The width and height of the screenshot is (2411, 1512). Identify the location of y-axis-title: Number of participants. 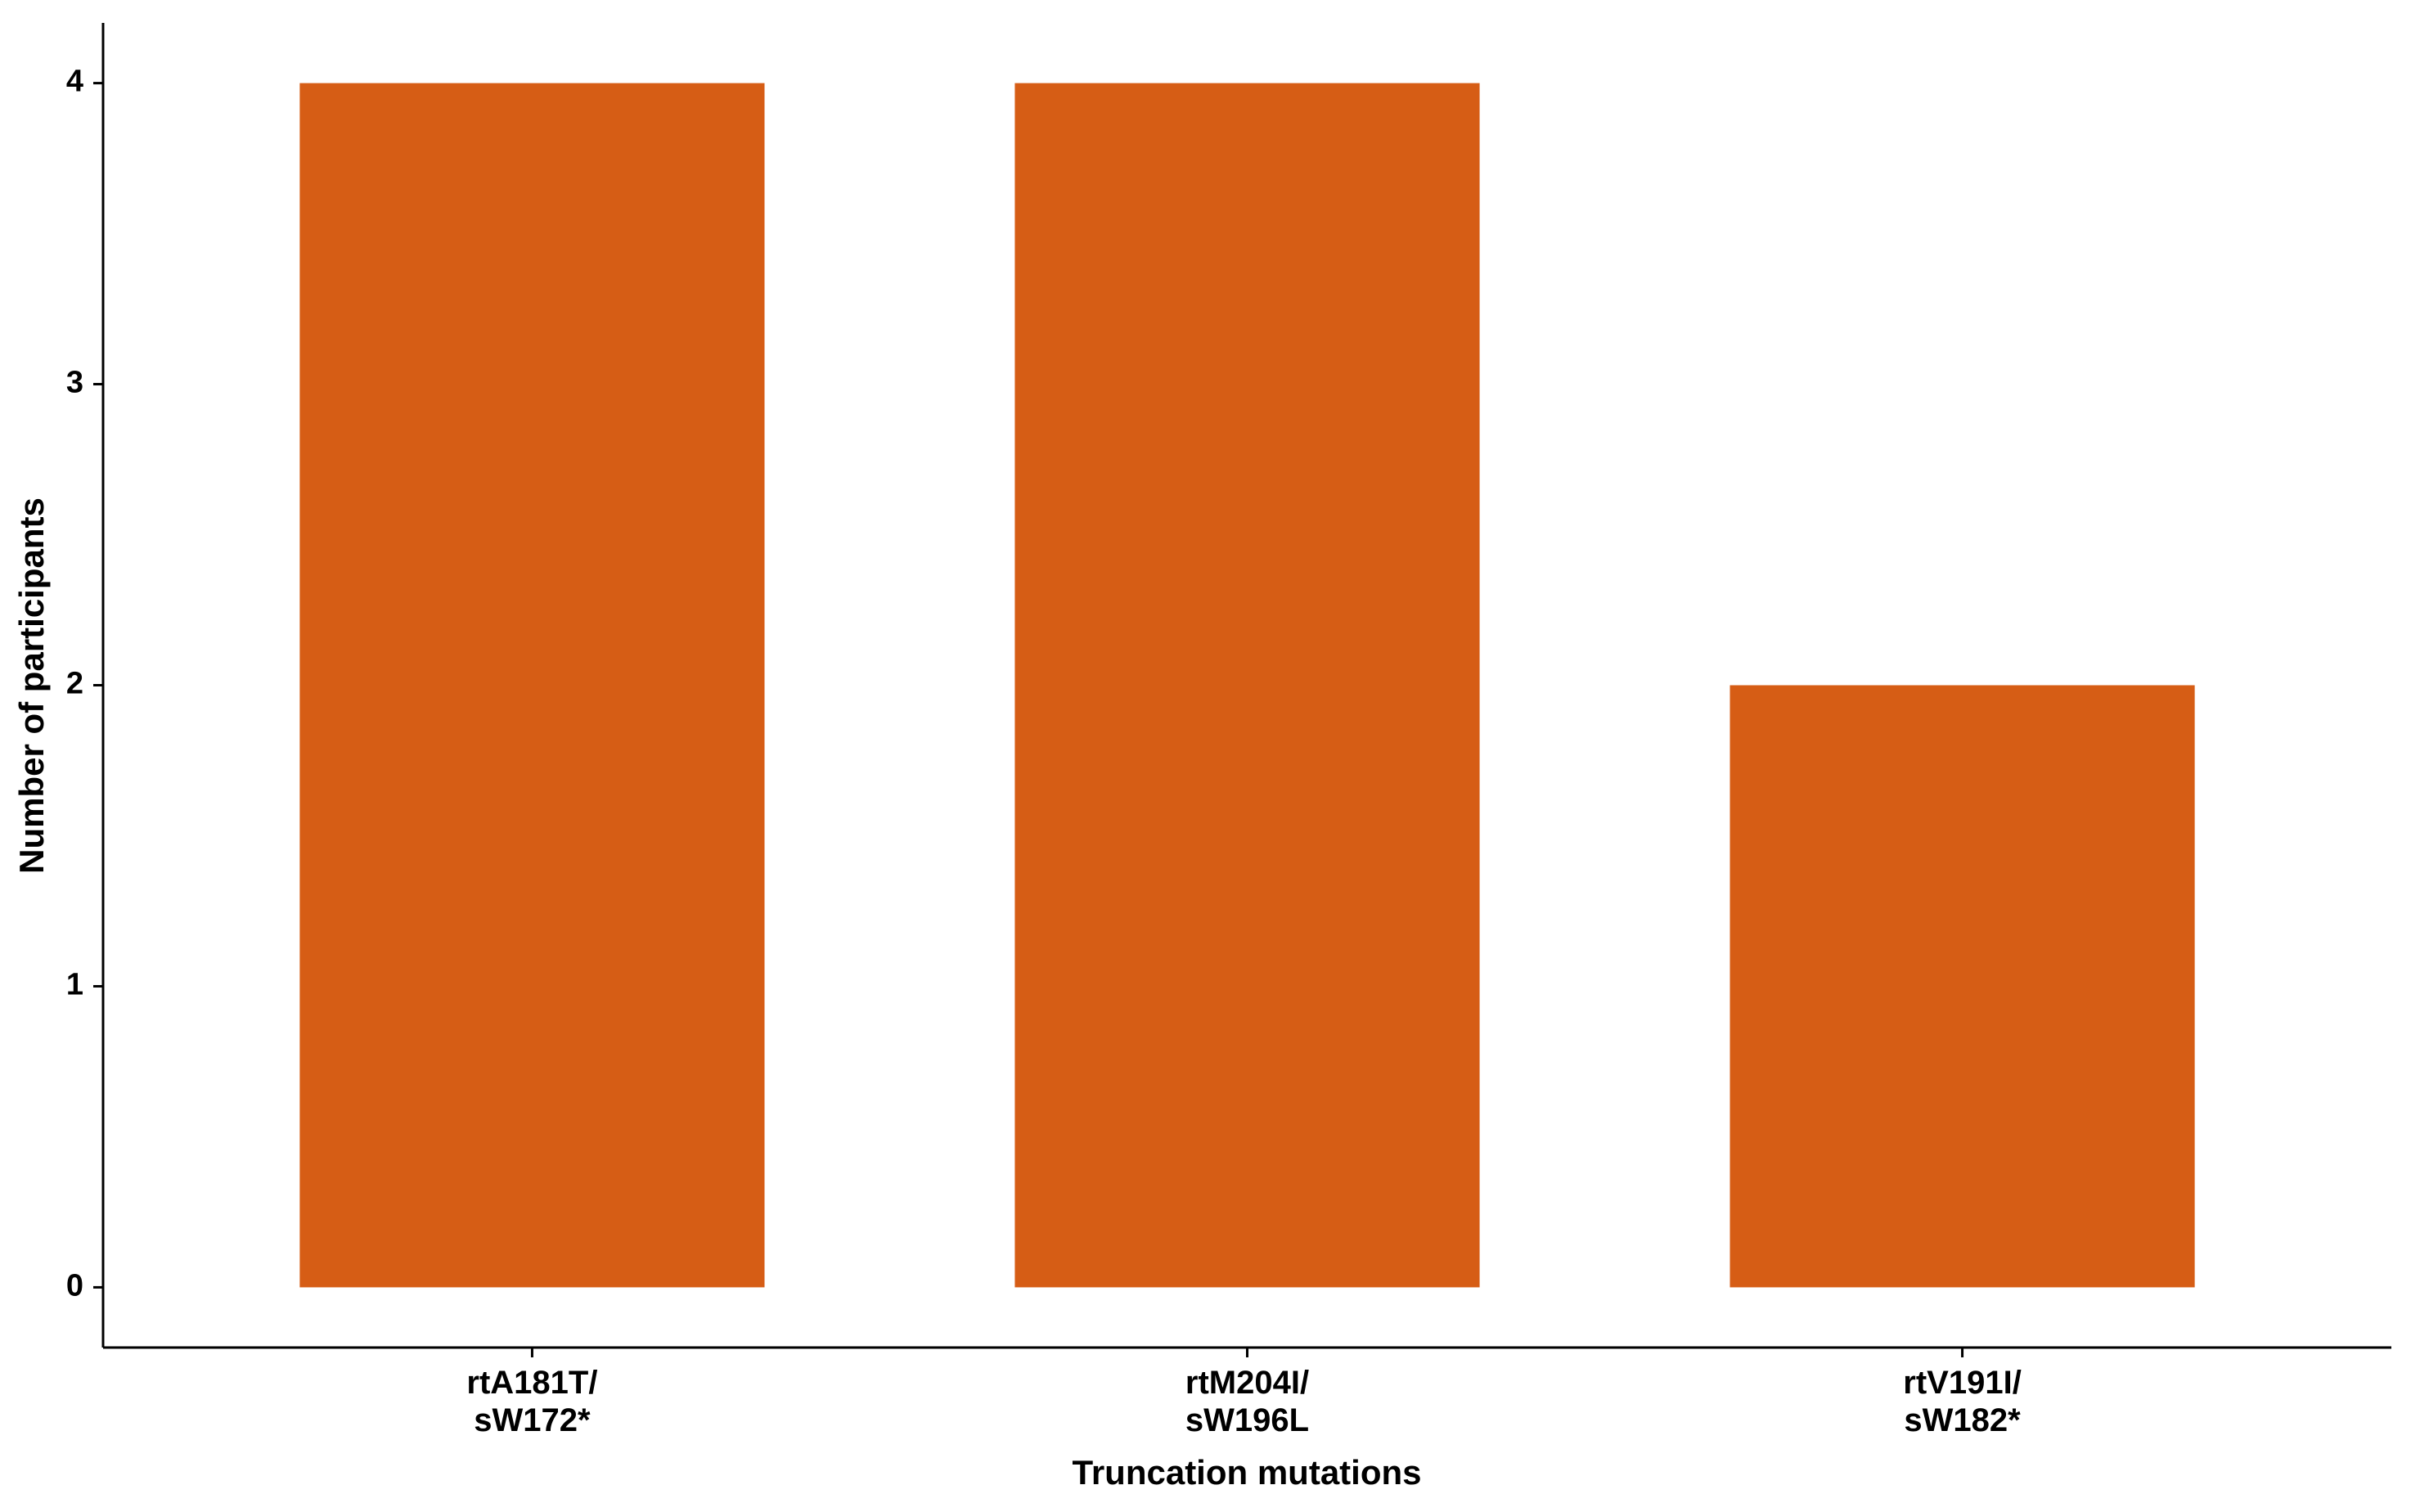
(31, 686).